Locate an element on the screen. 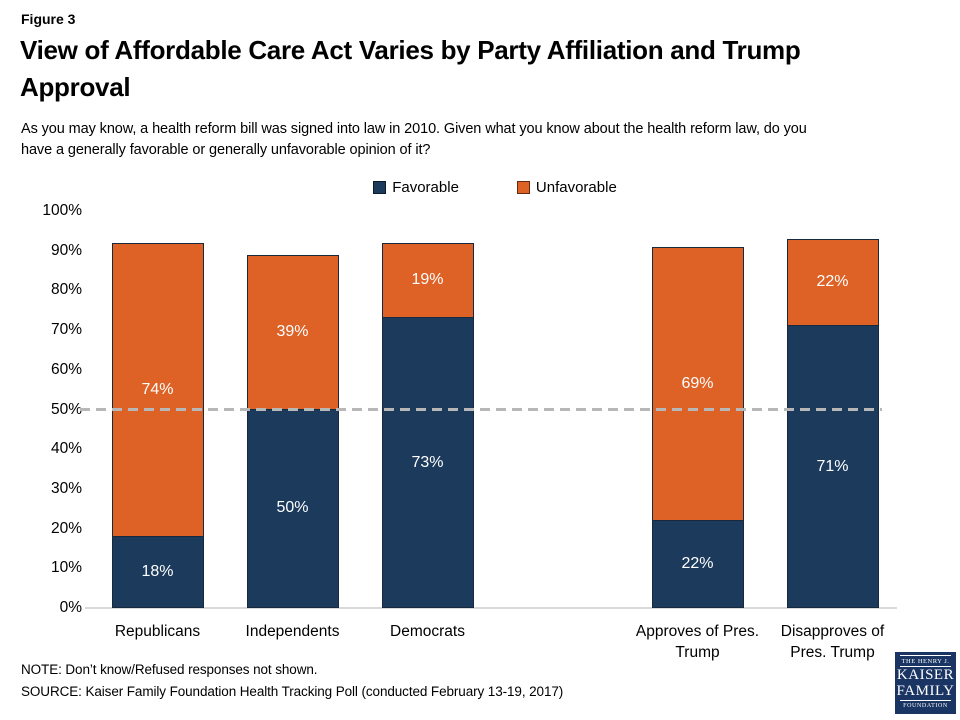  legend-item-favorable: Favorable is located at coordinates (416, 187).